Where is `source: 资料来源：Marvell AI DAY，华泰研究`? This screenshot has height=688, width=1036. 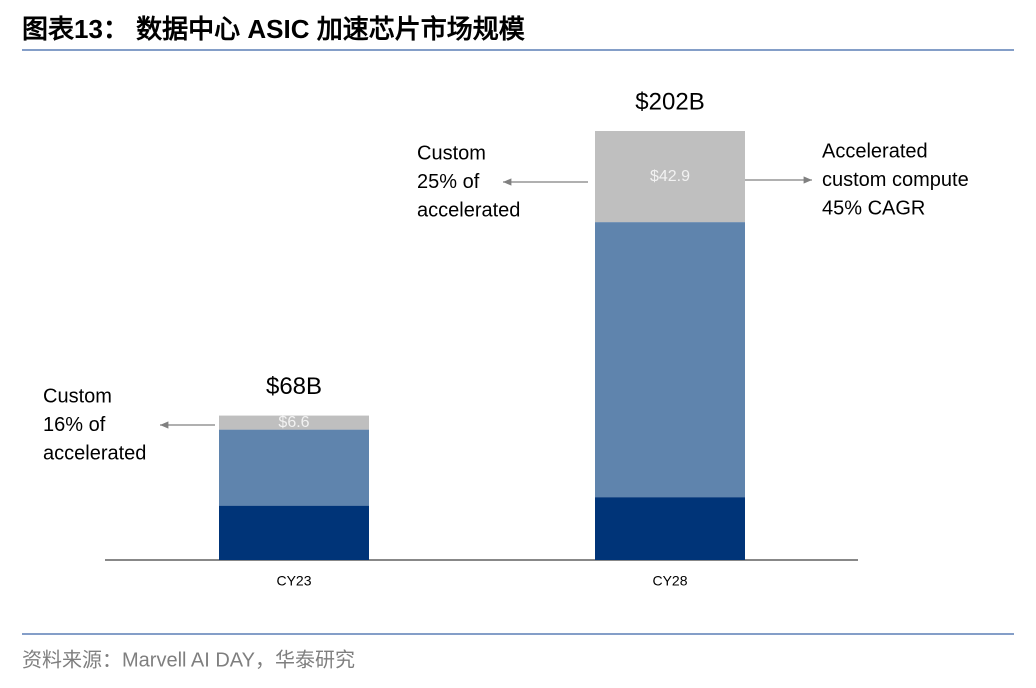
source: 资料来源：Marvell AI DAY，华泰研究 is located at coordinates (188, 659).